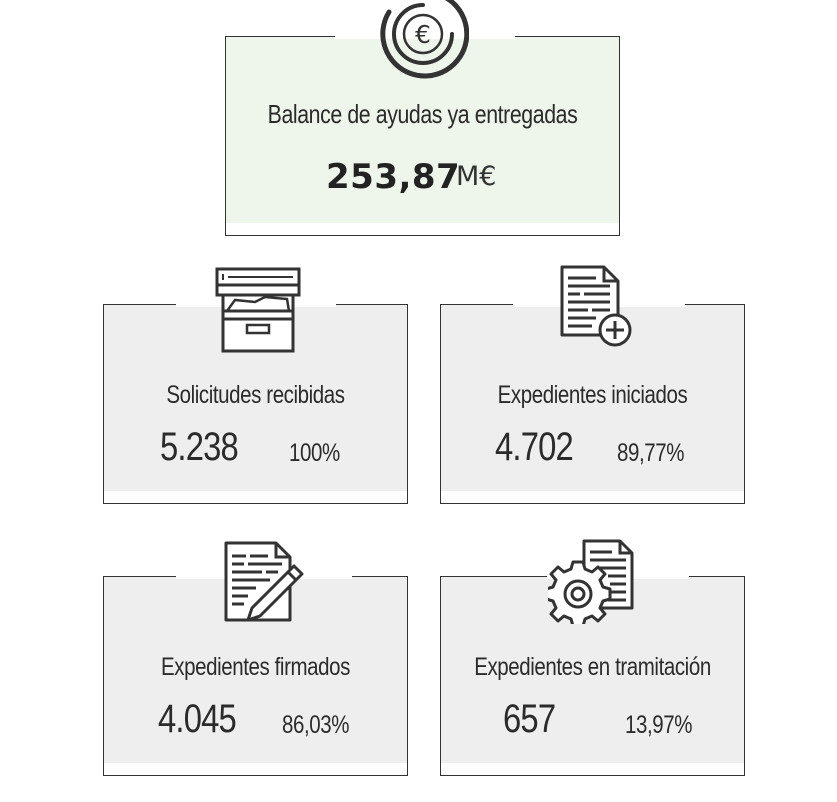 The image size is (837, 802). What do you see at coordinates (255, 395) in the screenshot?
I see `stat-label: Solicitudes recibidas` at bounding box center [255, 395].